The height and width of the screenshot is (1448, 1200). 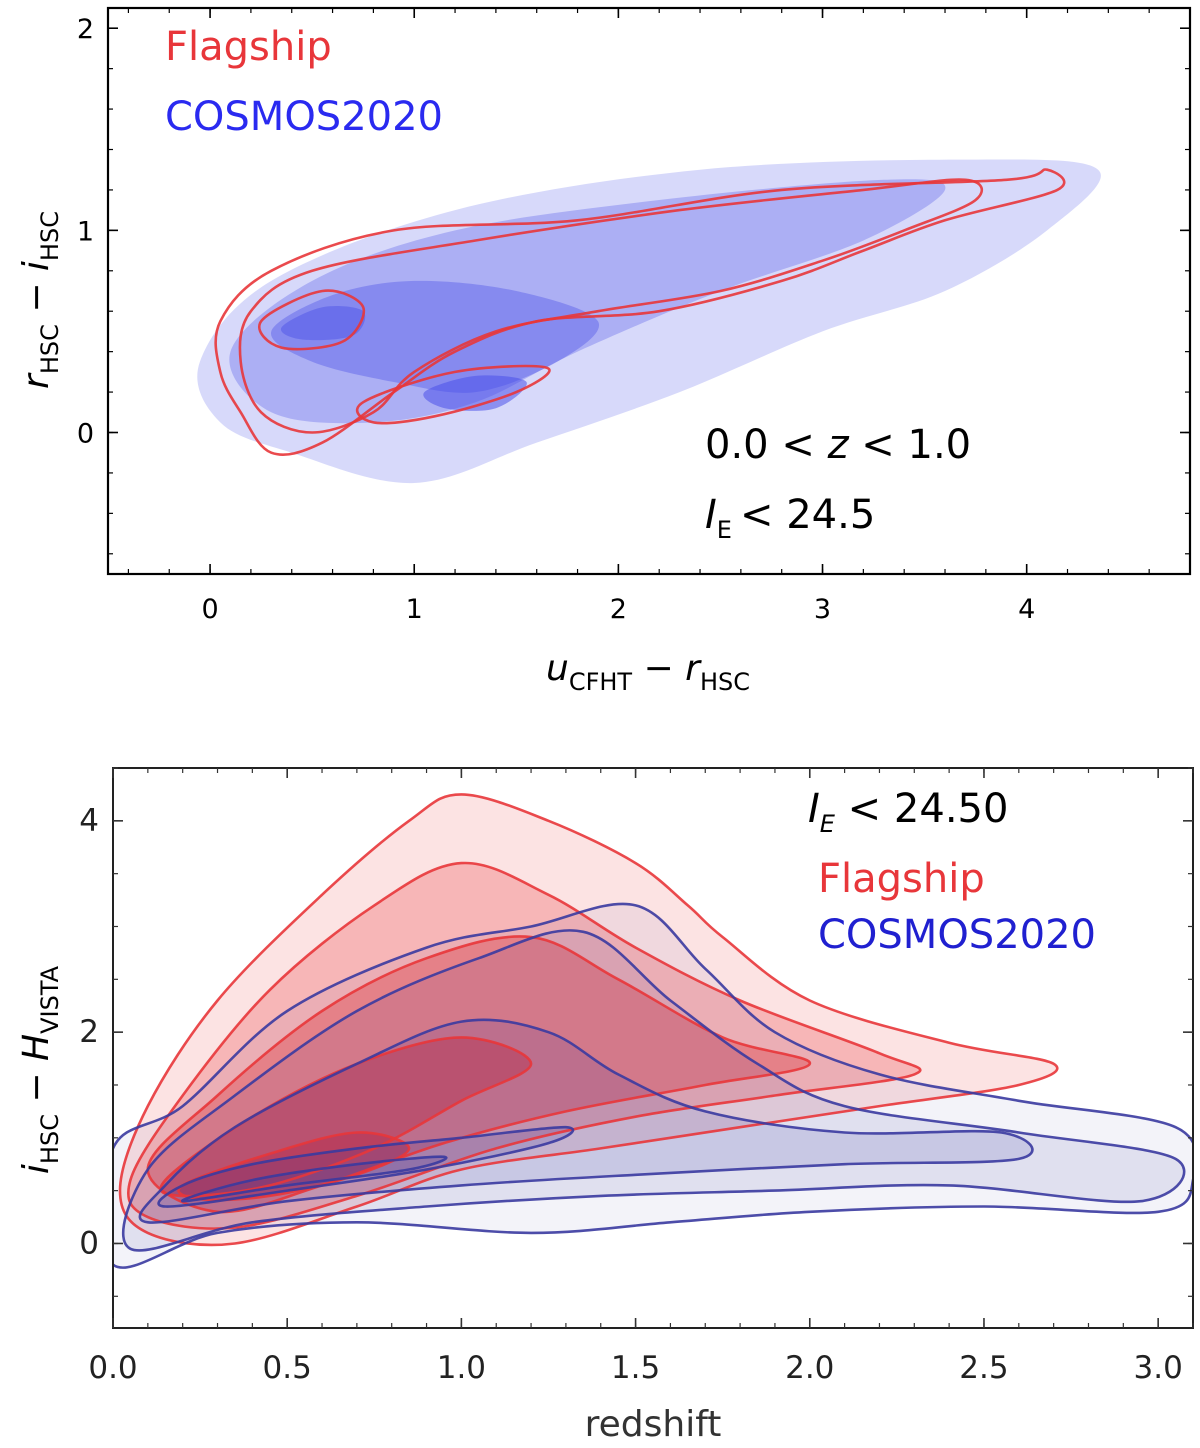 What do you see at coordinates (1026, 609) in the screenshot?
I see `x-tick-label: 4` at bounding box center [1026, 609].